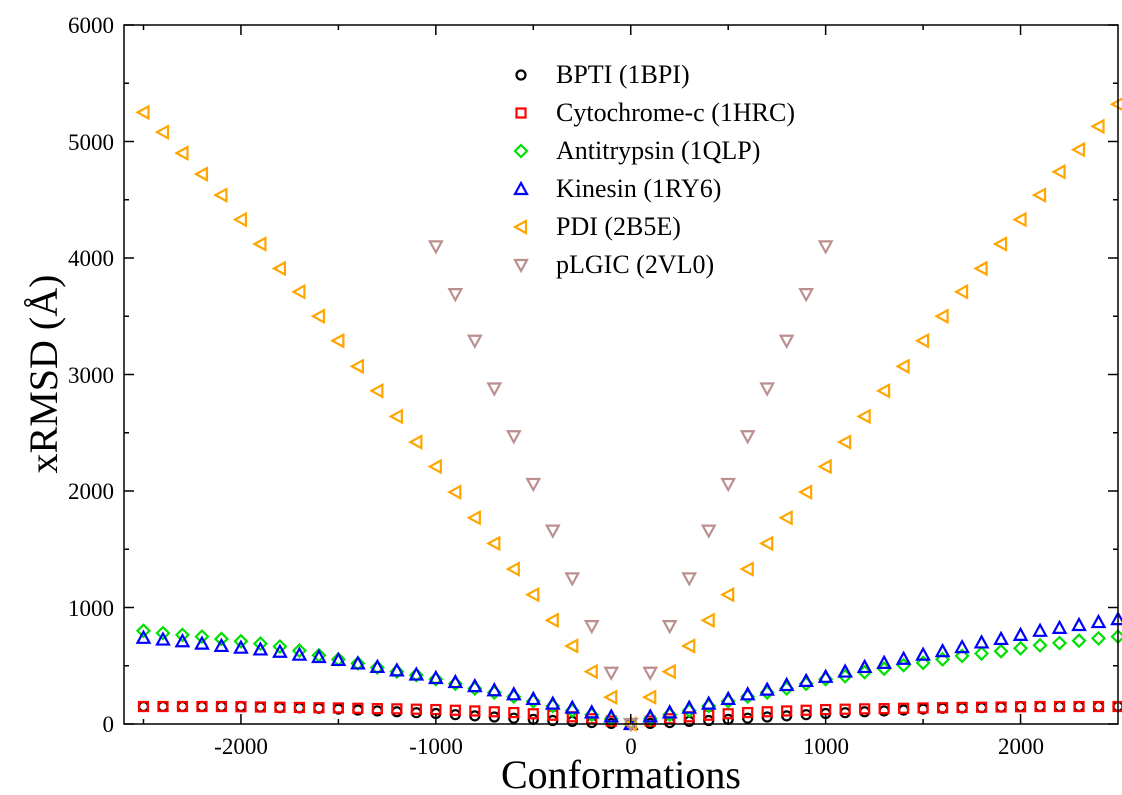 The width and height of the screenshot is (1122, 795). Describe the element at coordinates (621, 773) in the screenshot. I see `x-axis-title: Conformations` at that location.